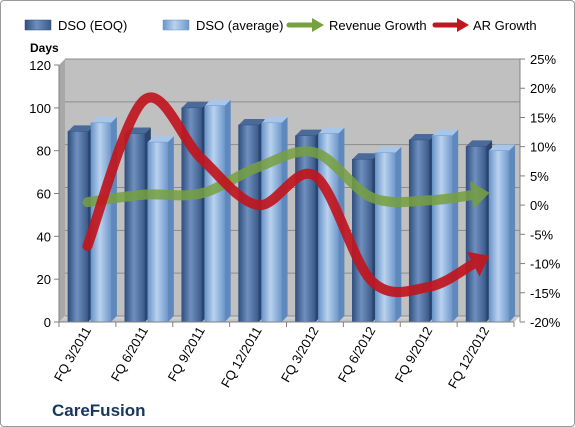 Image resolution: width=575 pixels, height=427 pixels. What do you see at coordinates (99, 410) in the screenshot?
I see `company-annotation: CareFusion` at bounding box center [99, 410].